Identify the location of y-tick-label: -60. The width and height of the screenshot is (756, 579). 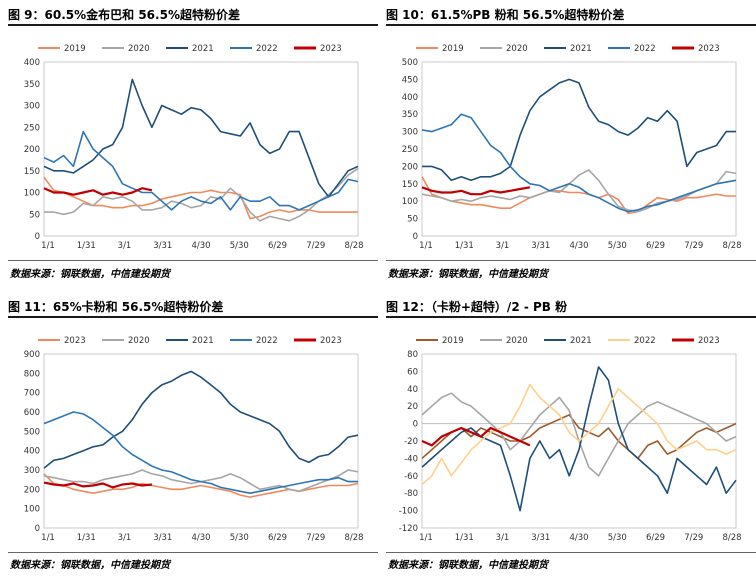
(411, 477).